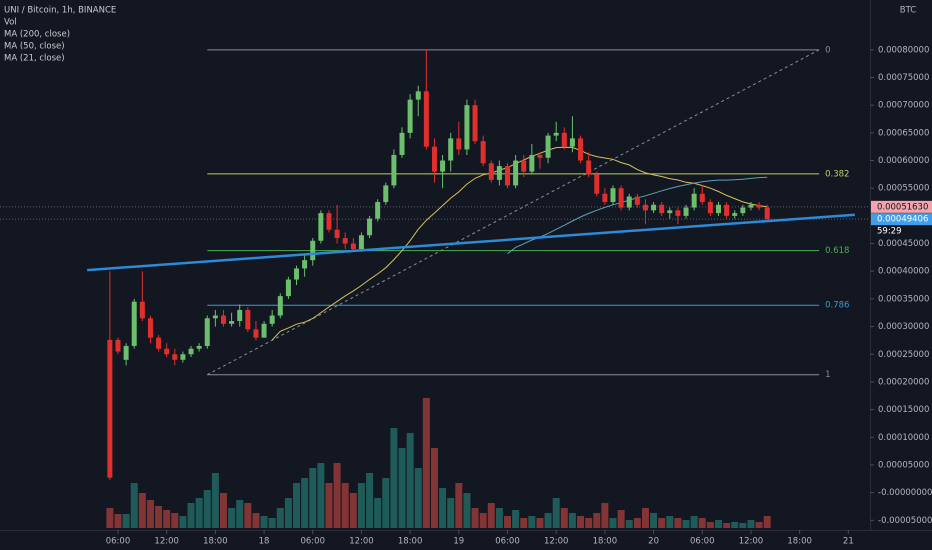 The height and width of the screenshot is (550, 932). Describe the element at coordinates (903, 161) in the screenshot. I see `y-tick-label: 0.00060000` at that location.